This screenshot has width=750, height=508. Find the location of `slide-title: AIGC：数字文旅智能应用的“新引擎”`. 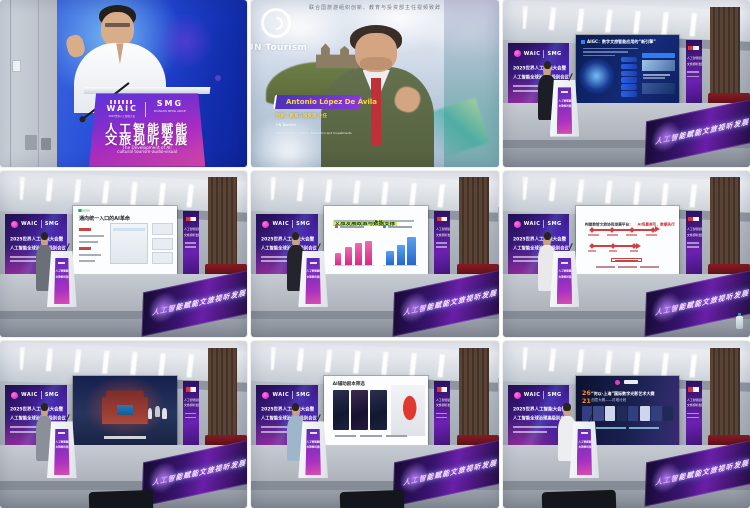

slide-title: AIGC：数字文旅智能应用的“新引擎” is located at coordinates (621, 42).